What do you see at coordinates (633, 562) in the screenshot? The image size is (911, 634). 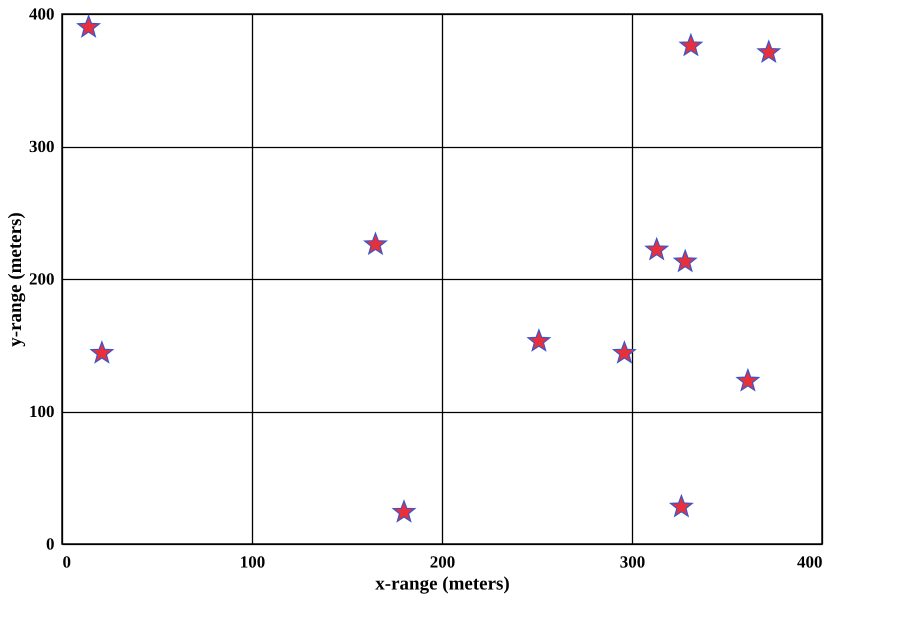 I see `x-tick-label: 300` at bounding box center [633, 562].